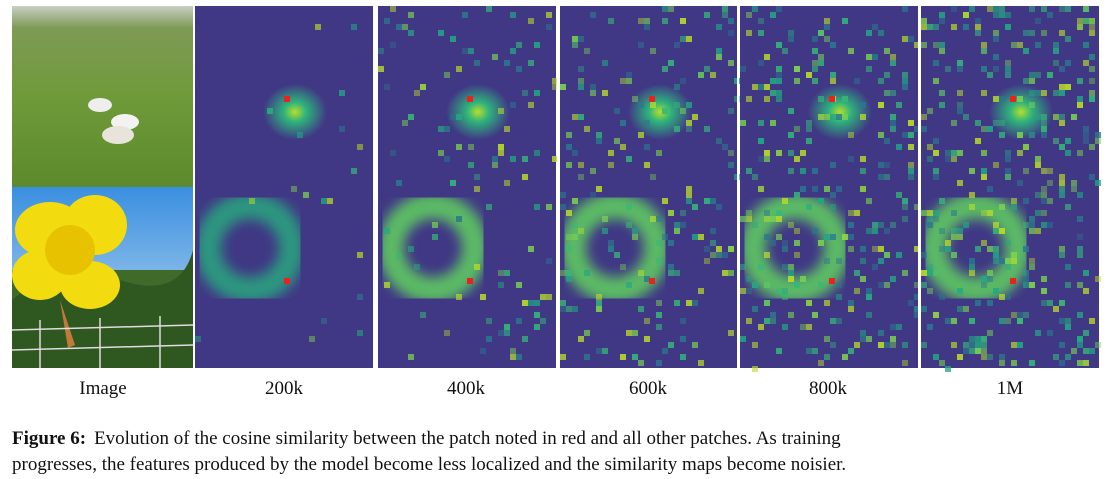  I want to click on bottom-ring, so click(250, 248).